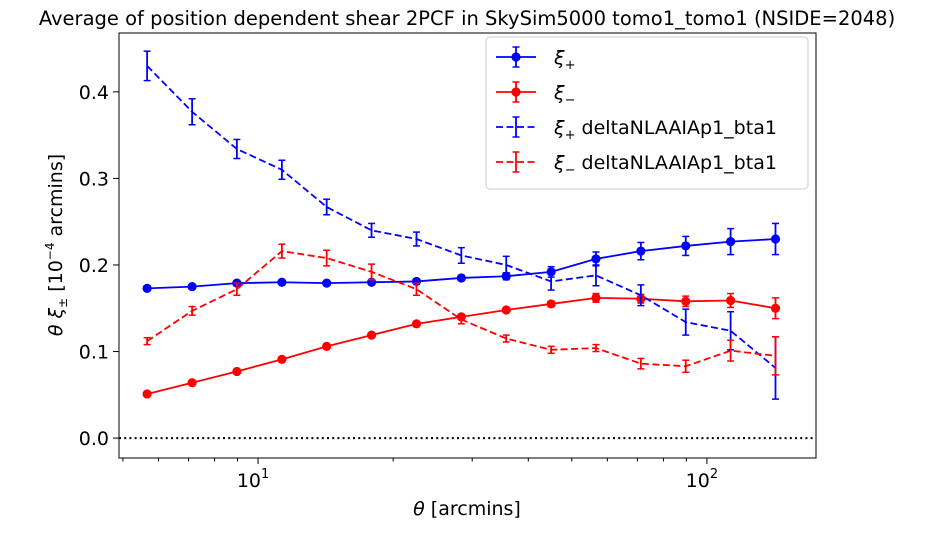 The image size is (935, 535). What do you see at coordinates (94, 439) in the screenshot?
I see `y-tick-label: 0.0` at bounding box center [94, 439].